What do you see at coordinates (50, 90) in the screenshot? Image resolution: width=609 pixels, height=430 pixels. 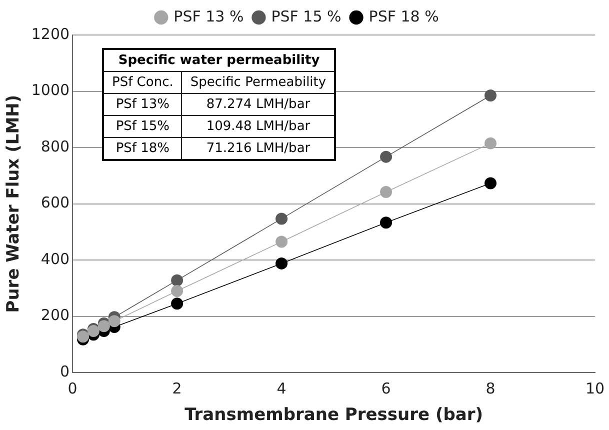 I see `y-tick-label: 1000` at bounding box center [50, 90].